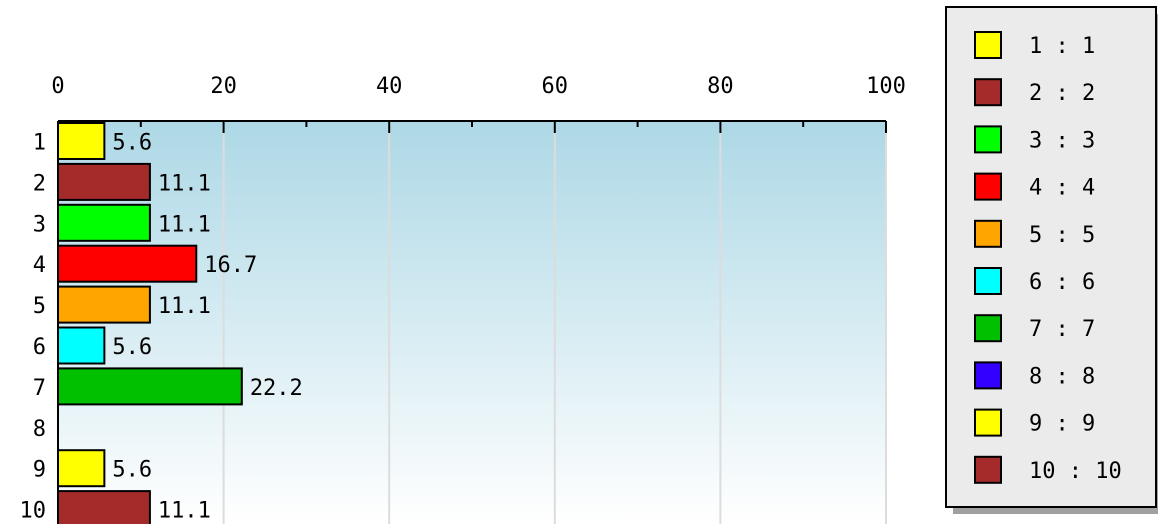  What do you see at coordinates (39, 306) in the screenshot?
I see `category-label: 5` at bounding box center [39, 306].